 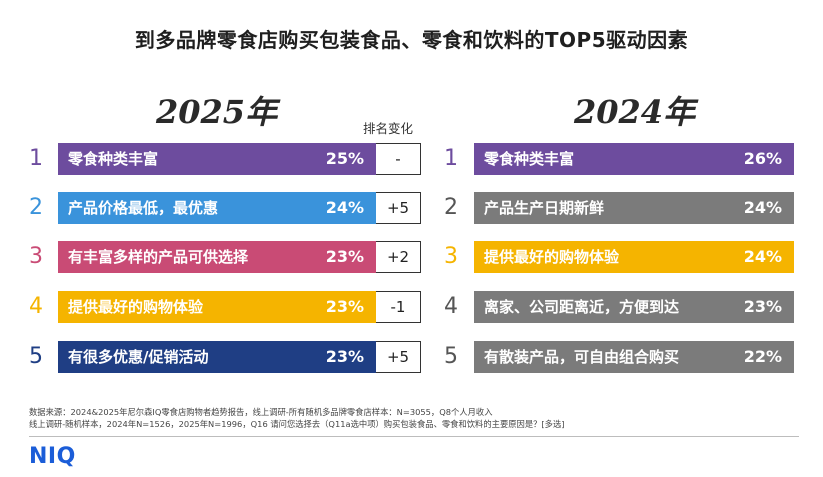 I want to click on bar: 提供最好的购物体验 23%, so click(x=217, y=307).